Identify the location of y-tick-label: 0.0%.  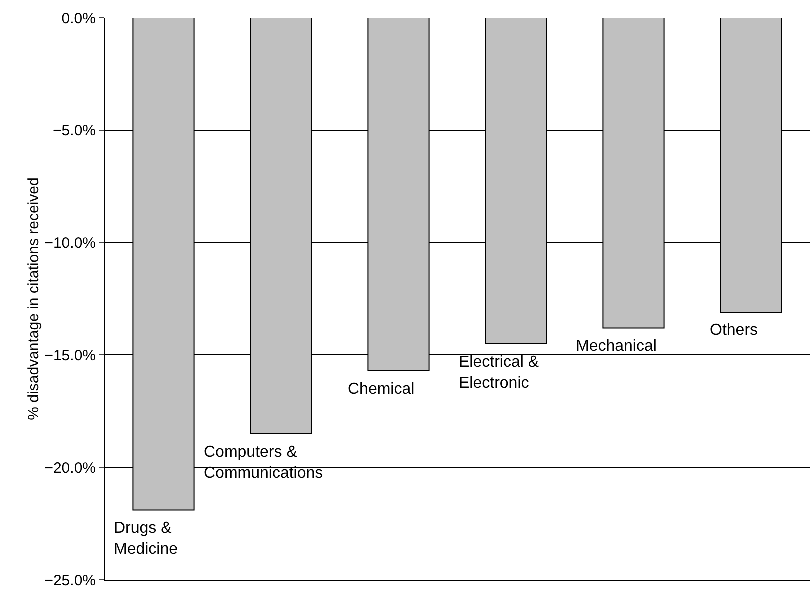
(79, 19).